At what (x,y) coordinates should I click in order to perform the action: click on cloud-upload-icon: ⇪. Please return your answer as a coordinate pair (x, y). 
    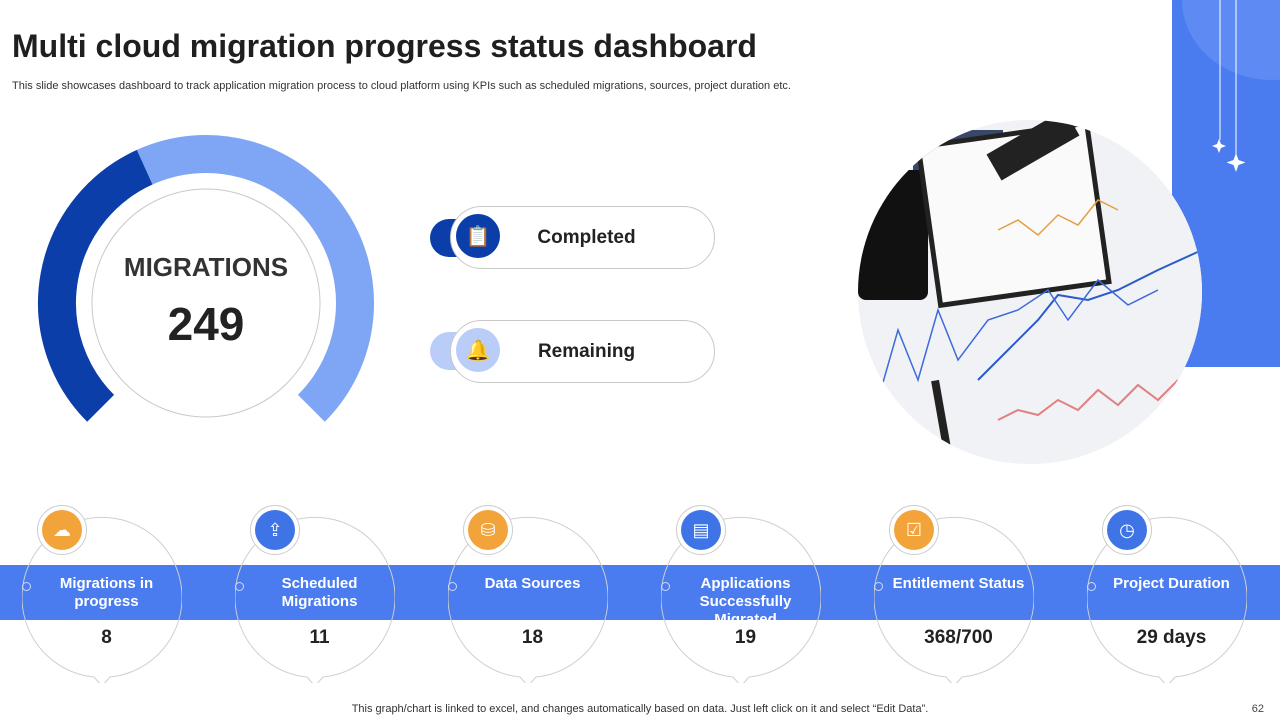
    Looking at the image, I should click on (275, 530).